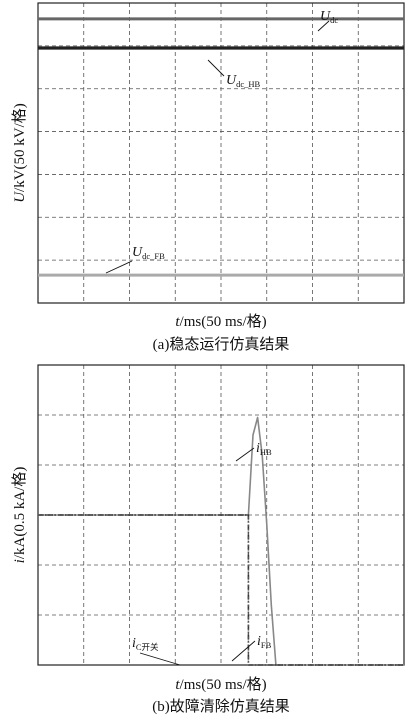  Describe the element at coordinates (153, 256) in the screenshot. I see `series-label-sub: dc_FB` at that location.